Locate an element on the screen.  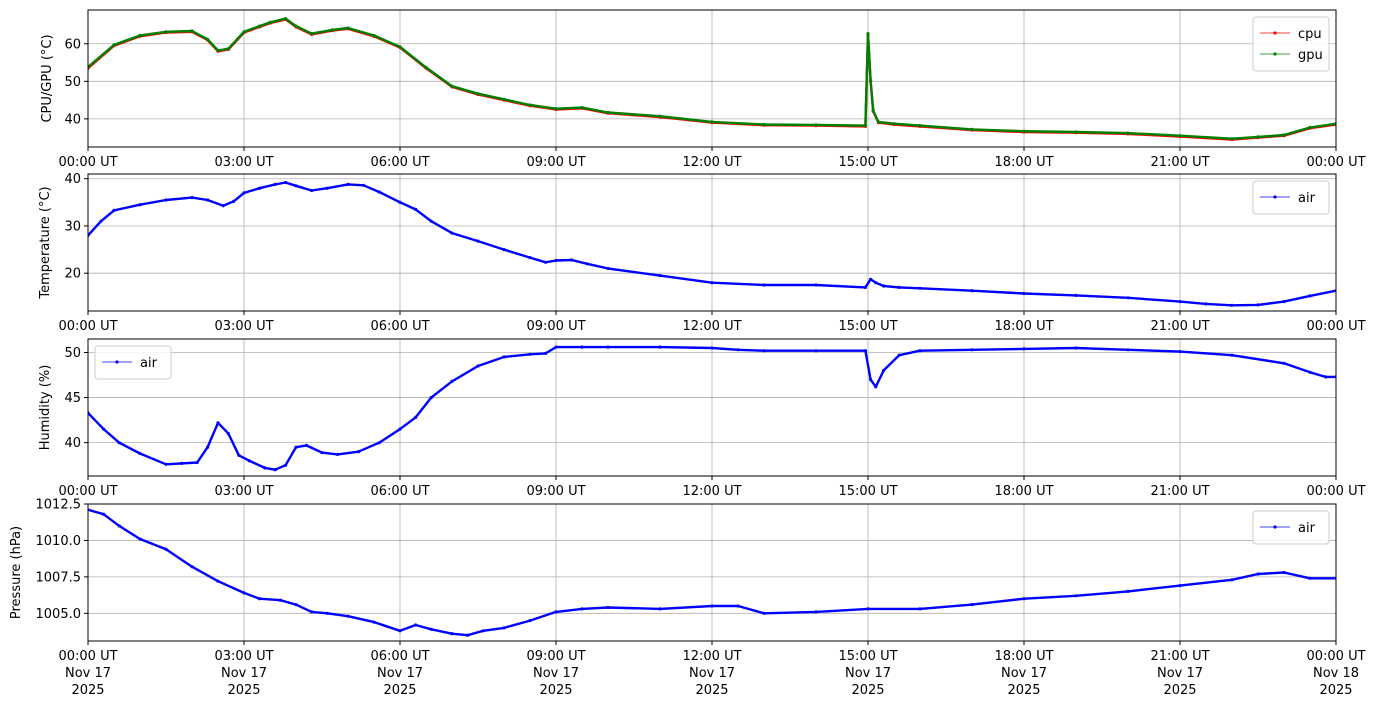
legend-marker-gpu is located at coordinates (1275, 54).